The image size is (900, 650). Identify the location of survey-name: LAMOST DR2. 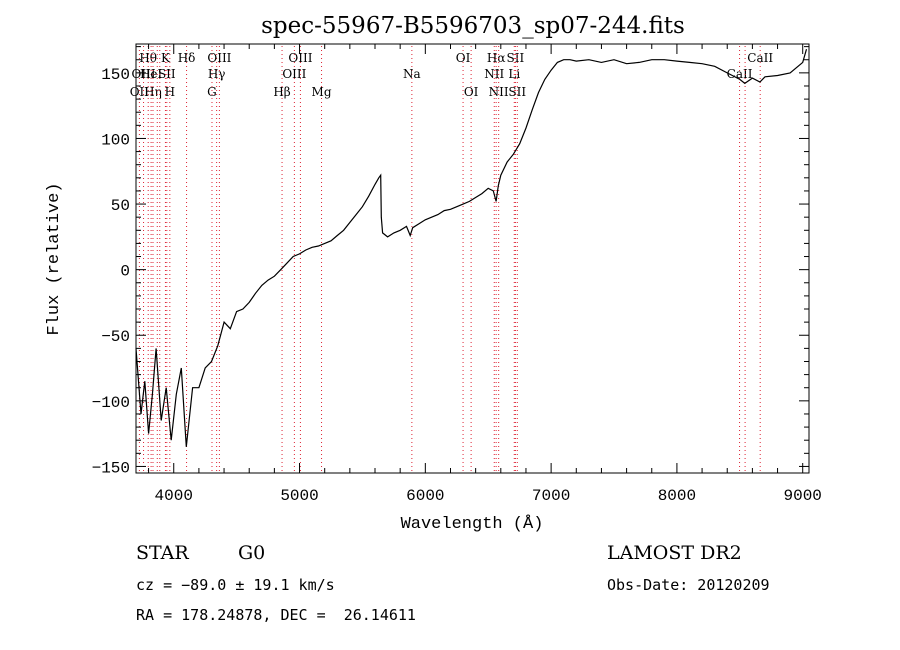
(674, 553).